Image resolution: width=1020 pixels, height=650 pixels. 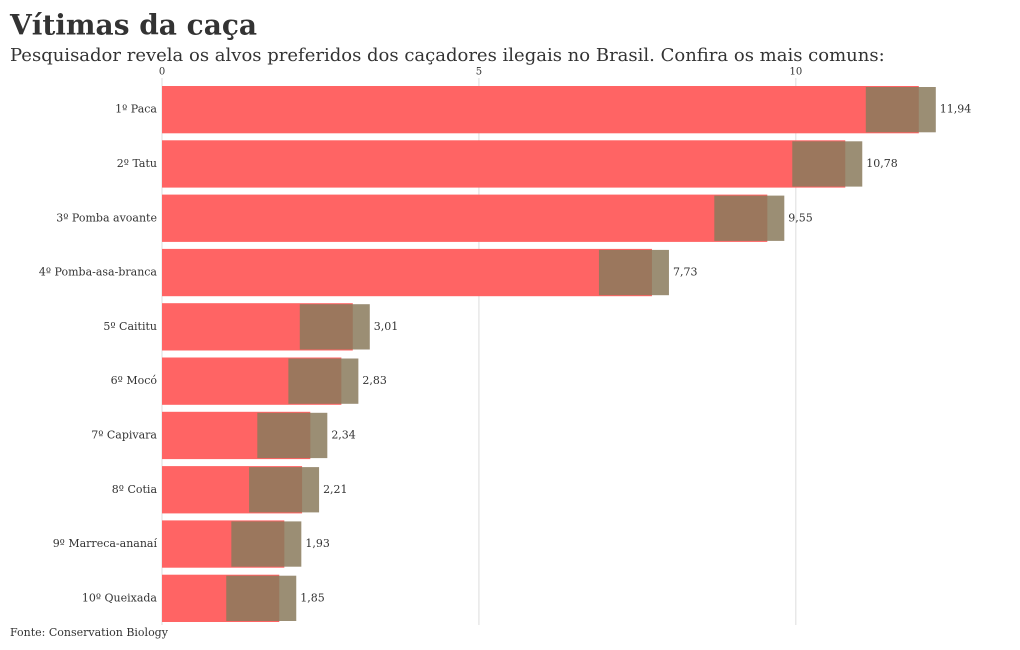 I want to click on value-label: 2,83, so click(x=374, y=380).